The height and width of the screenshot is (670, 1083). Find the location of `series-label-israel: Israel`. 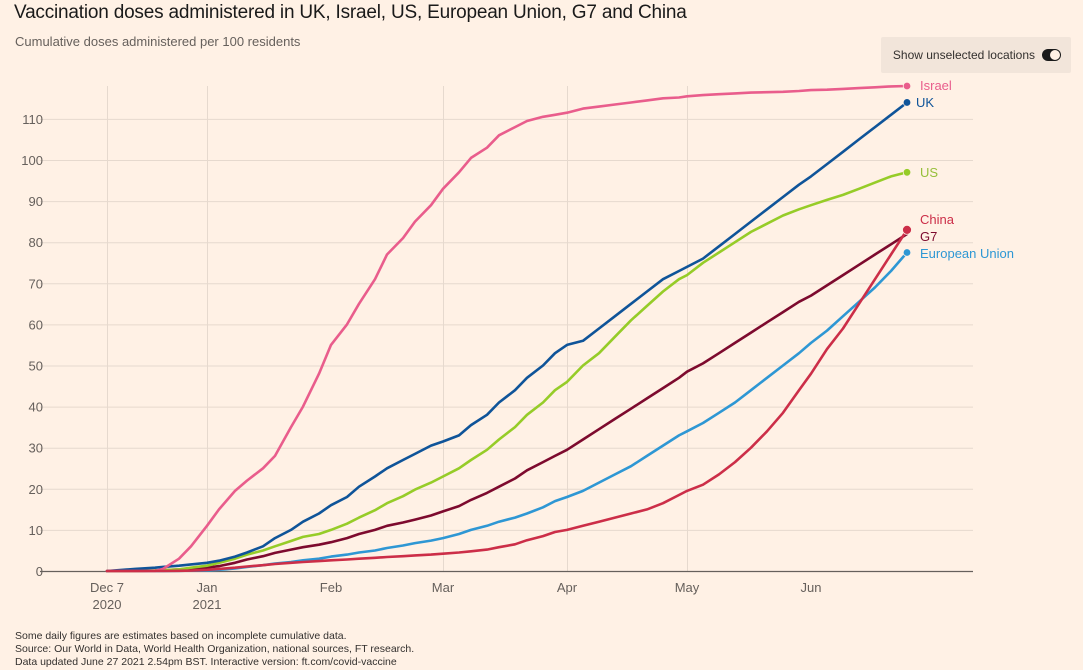

series-label-israel: Israel is located at coordinates (936, 85).